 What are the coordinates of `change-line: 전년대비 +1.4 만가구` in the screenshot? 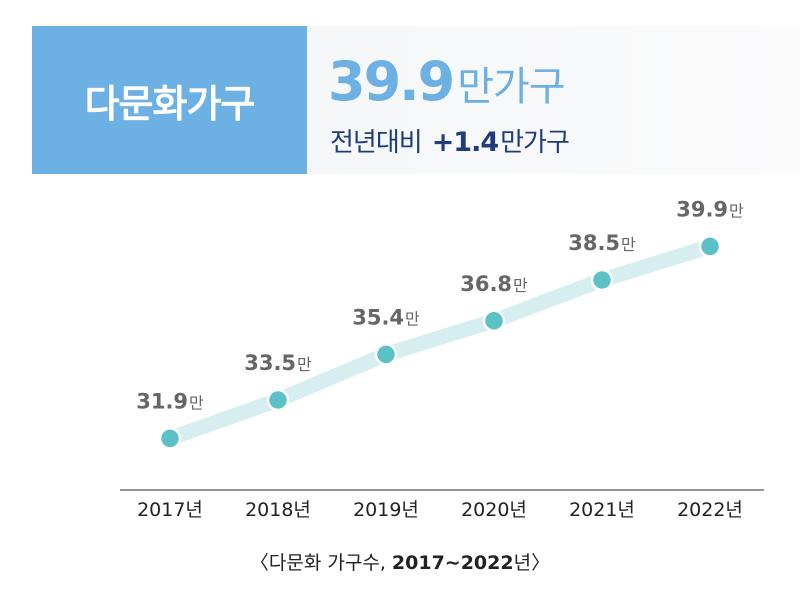 It's located at (450, 142).